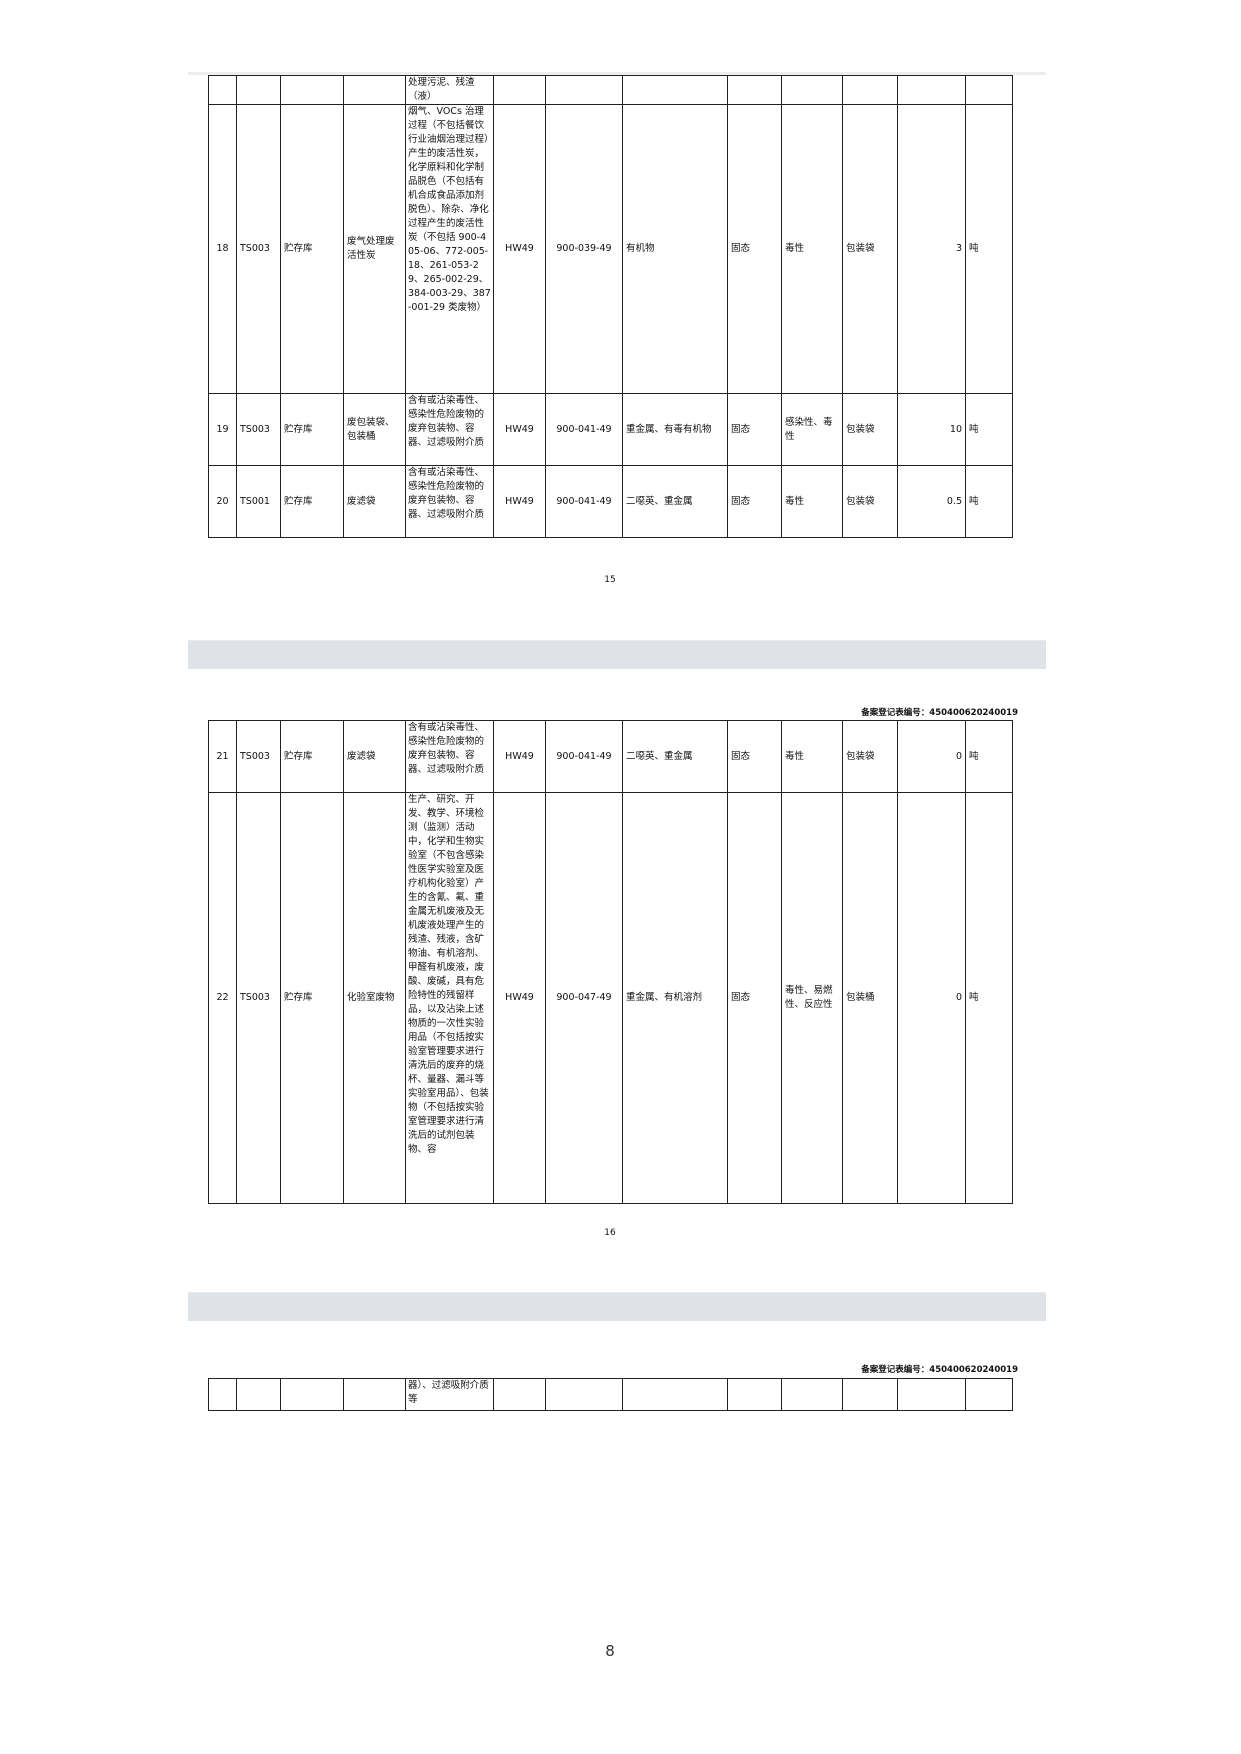 This screenshot has width=1241, height=1754. What do you see at coordinates (610, 1651) in the screenshot?
I see `document-page-number: 8` at bounding box center [610, 1651].